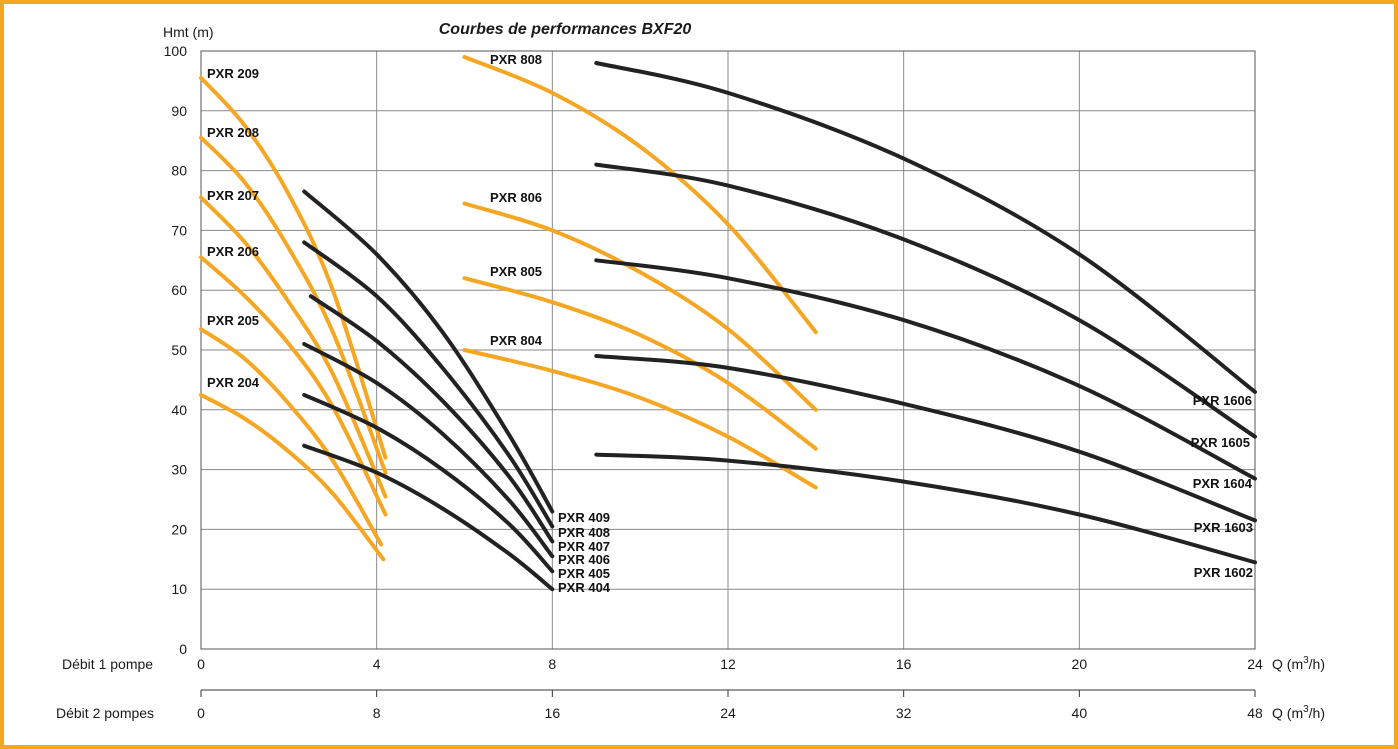 This screenshot has width=1398, height=749. I want to click on series-label: PXR 407, so click(584, 546).